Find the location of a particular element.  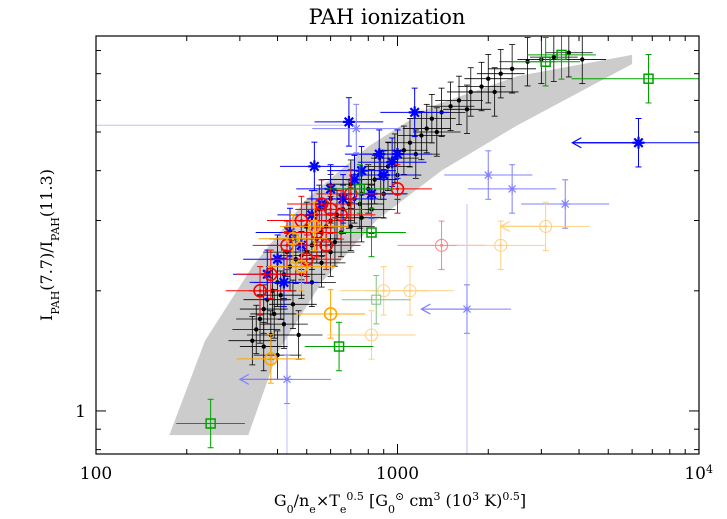

x-tick-label: 100 is located at coordinates (96, 474).